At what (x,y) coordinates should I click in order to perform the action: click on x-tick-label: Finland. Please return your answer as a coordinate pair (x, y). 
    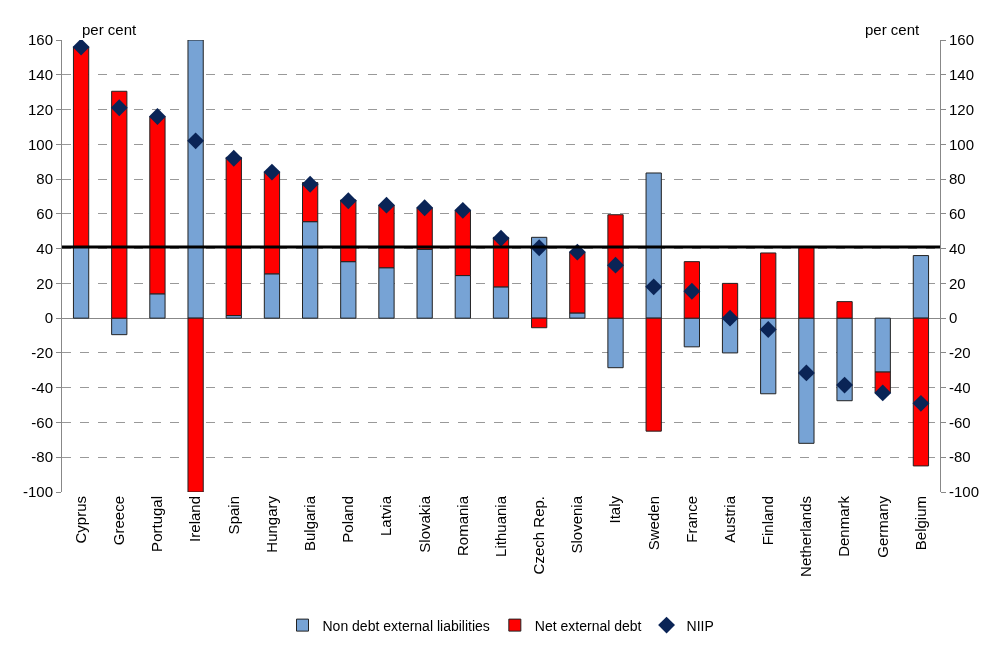
    Looking at the image, I should click on (768, 521).